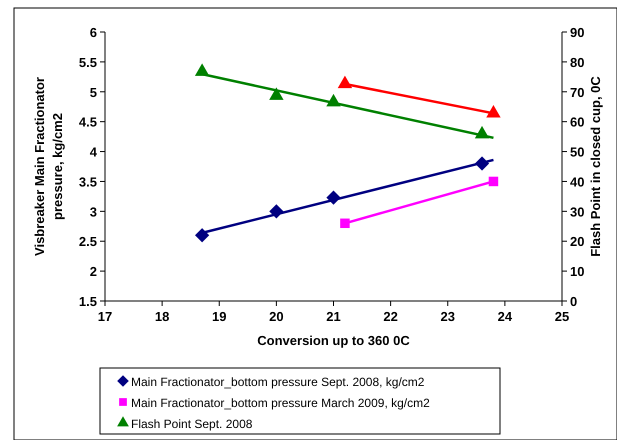 The width and height of the screenshot is (617, 440). What do you see at coordinates (447, 316) in the screenshot?
I see `x-tick-label: 23` at bounding box center [447, 316].